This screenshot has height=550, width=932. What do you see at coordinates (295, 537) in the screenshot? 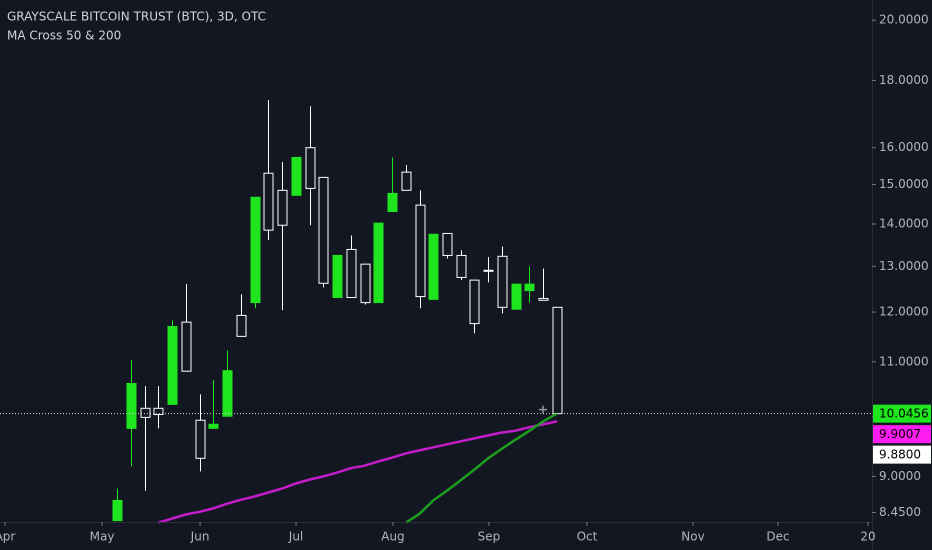
I see `x-tick-label: Jul` at bounding box center [295, 537].